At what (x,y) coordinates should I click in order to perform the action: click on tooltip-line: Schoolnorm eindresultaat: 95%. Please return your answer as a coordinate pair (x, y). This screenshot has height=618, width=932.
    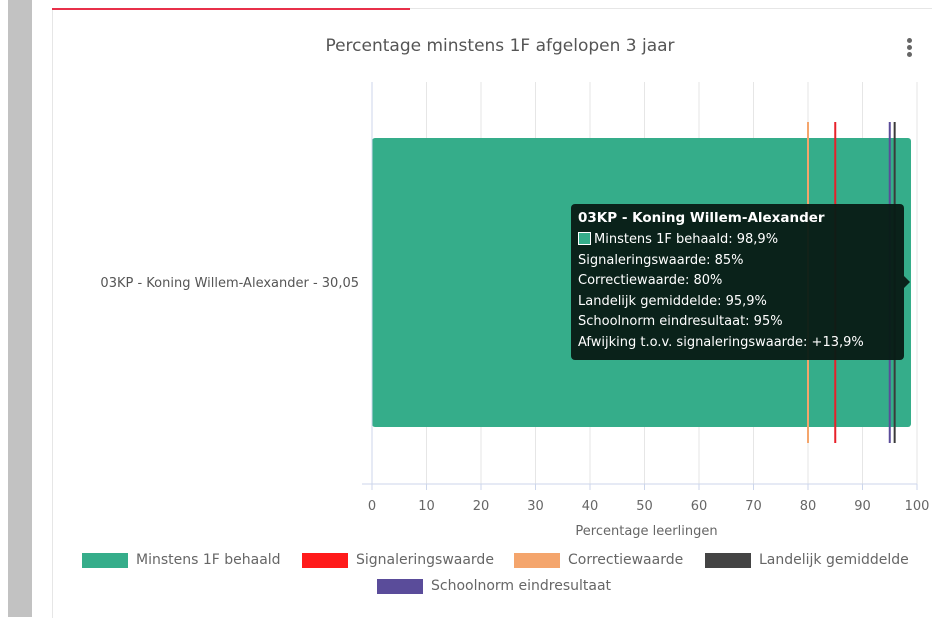
    Looking at the image, I should click on (680, 321).